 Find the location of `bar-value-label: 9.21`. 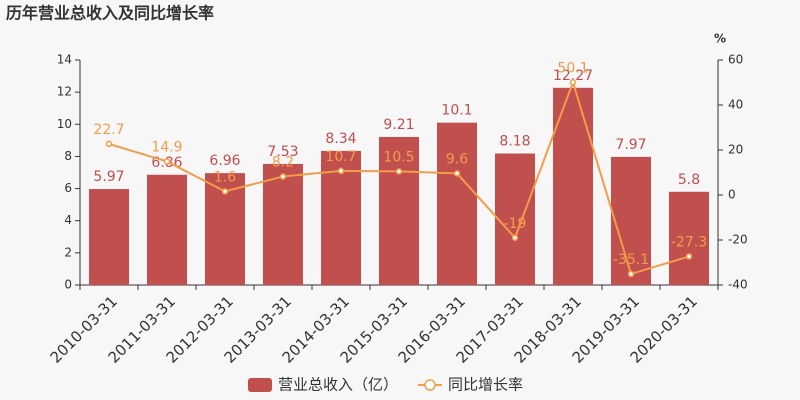

bar-value-label: 9.21 is located at coordinates (398, 125).